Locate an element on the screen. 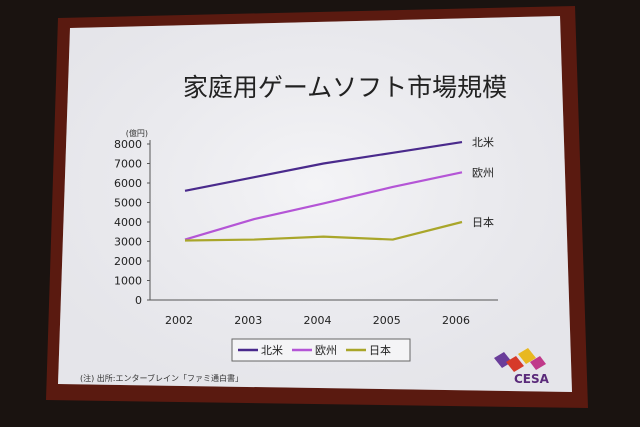  legend-box is located at coordinates (321, 350).